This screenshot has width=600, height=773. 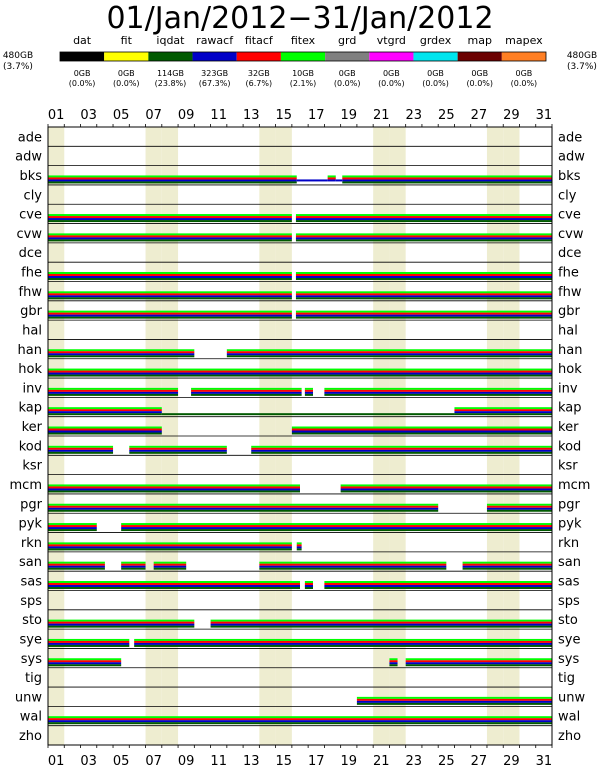 What do you see at coordinates (423, 240) in the screenshot?
I see `bar-cvw-1-iqdat` at bounding box center [423, 240].